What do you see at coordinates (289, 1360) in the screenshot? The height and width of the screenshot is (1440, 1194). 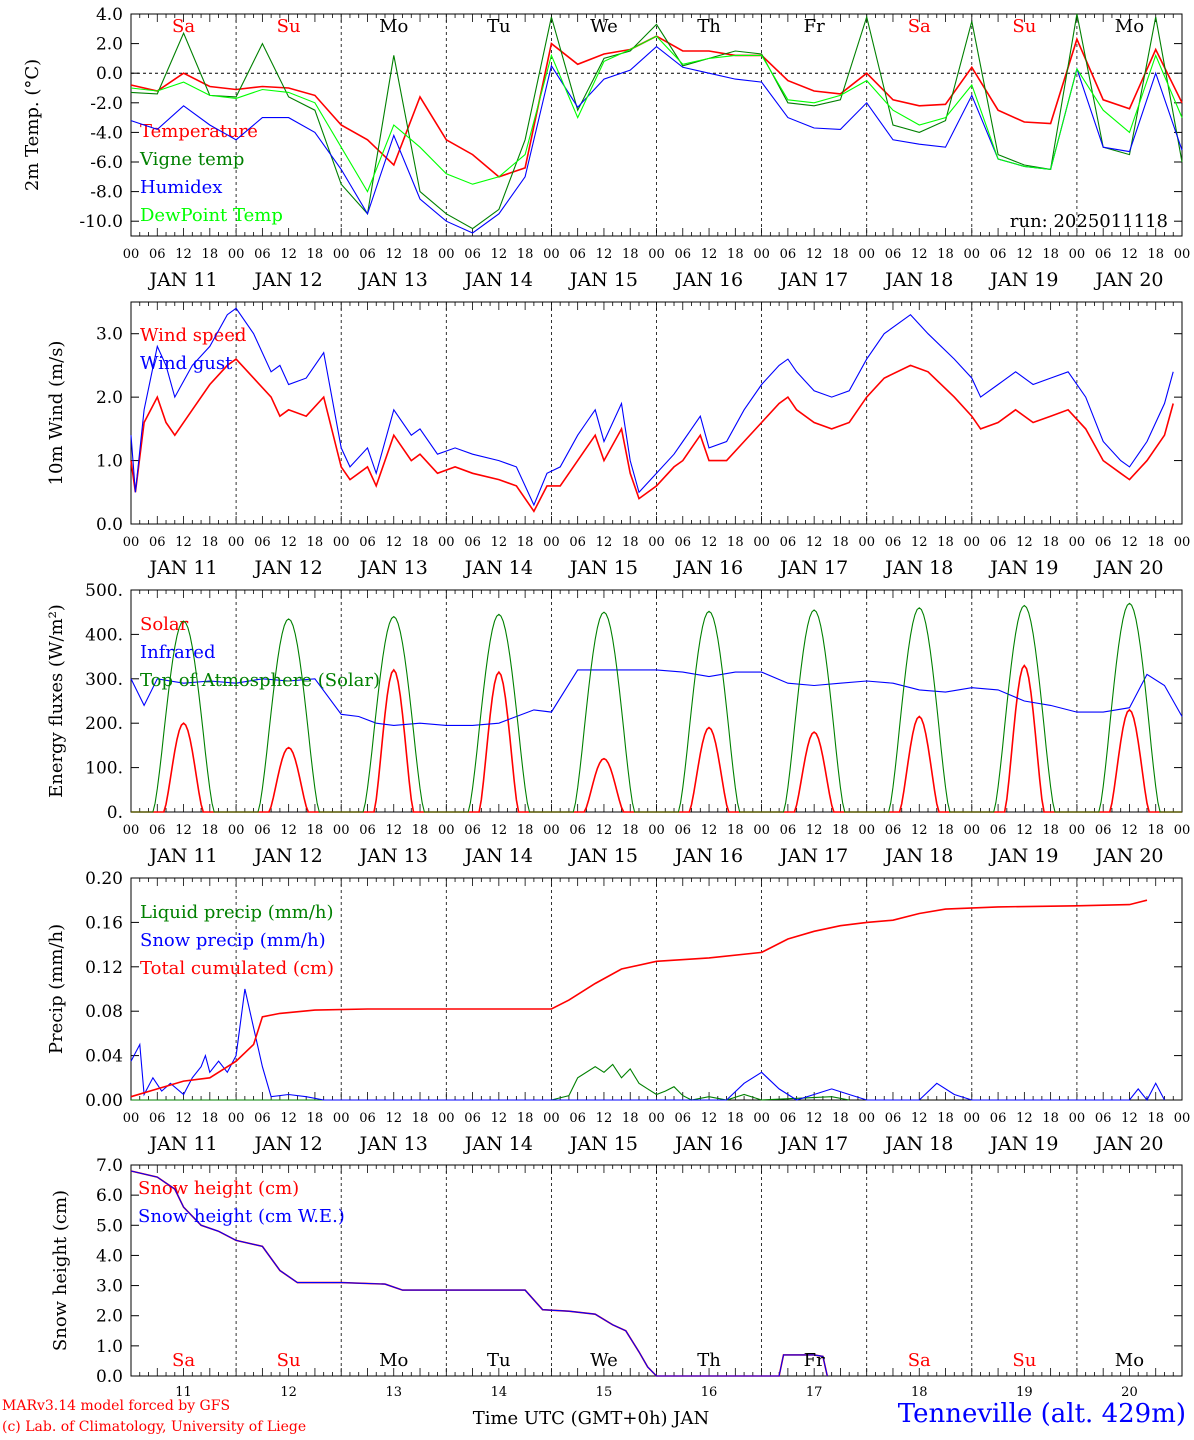 I see `weekday-label: Su` at bounding box center [289, 1360].